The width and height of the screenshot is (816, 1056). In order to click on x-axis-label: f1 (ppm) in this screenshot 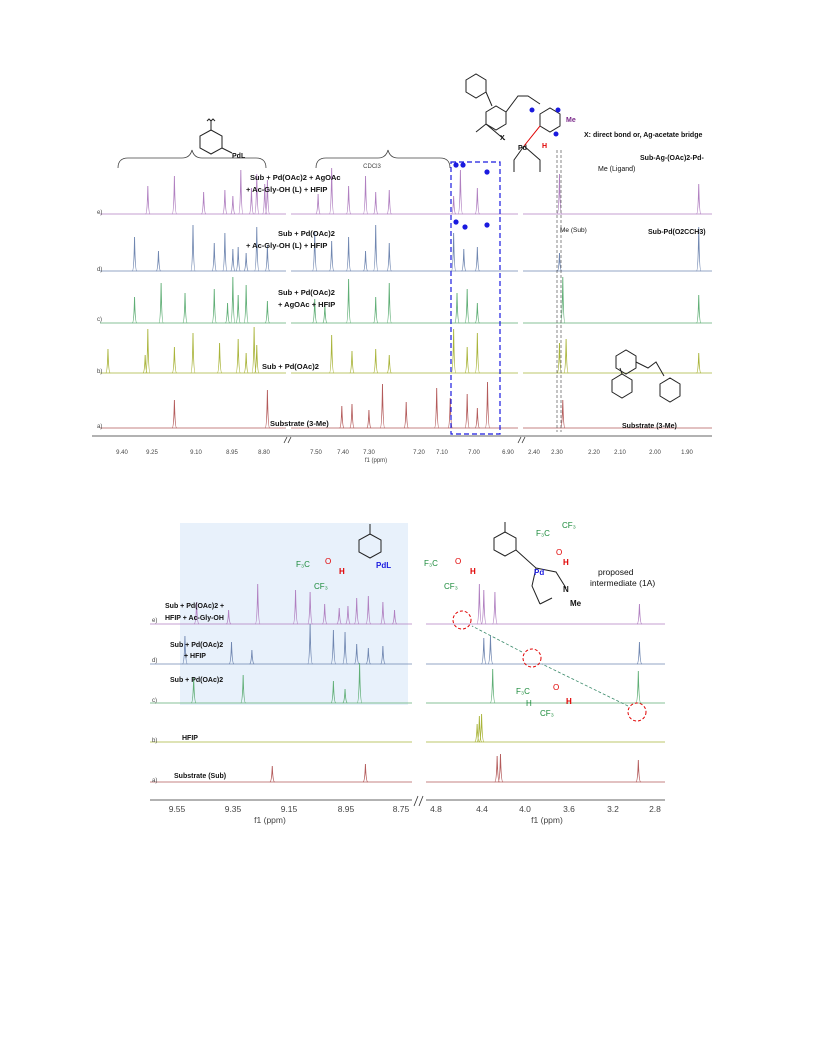, I will do `click(376, 461)`.